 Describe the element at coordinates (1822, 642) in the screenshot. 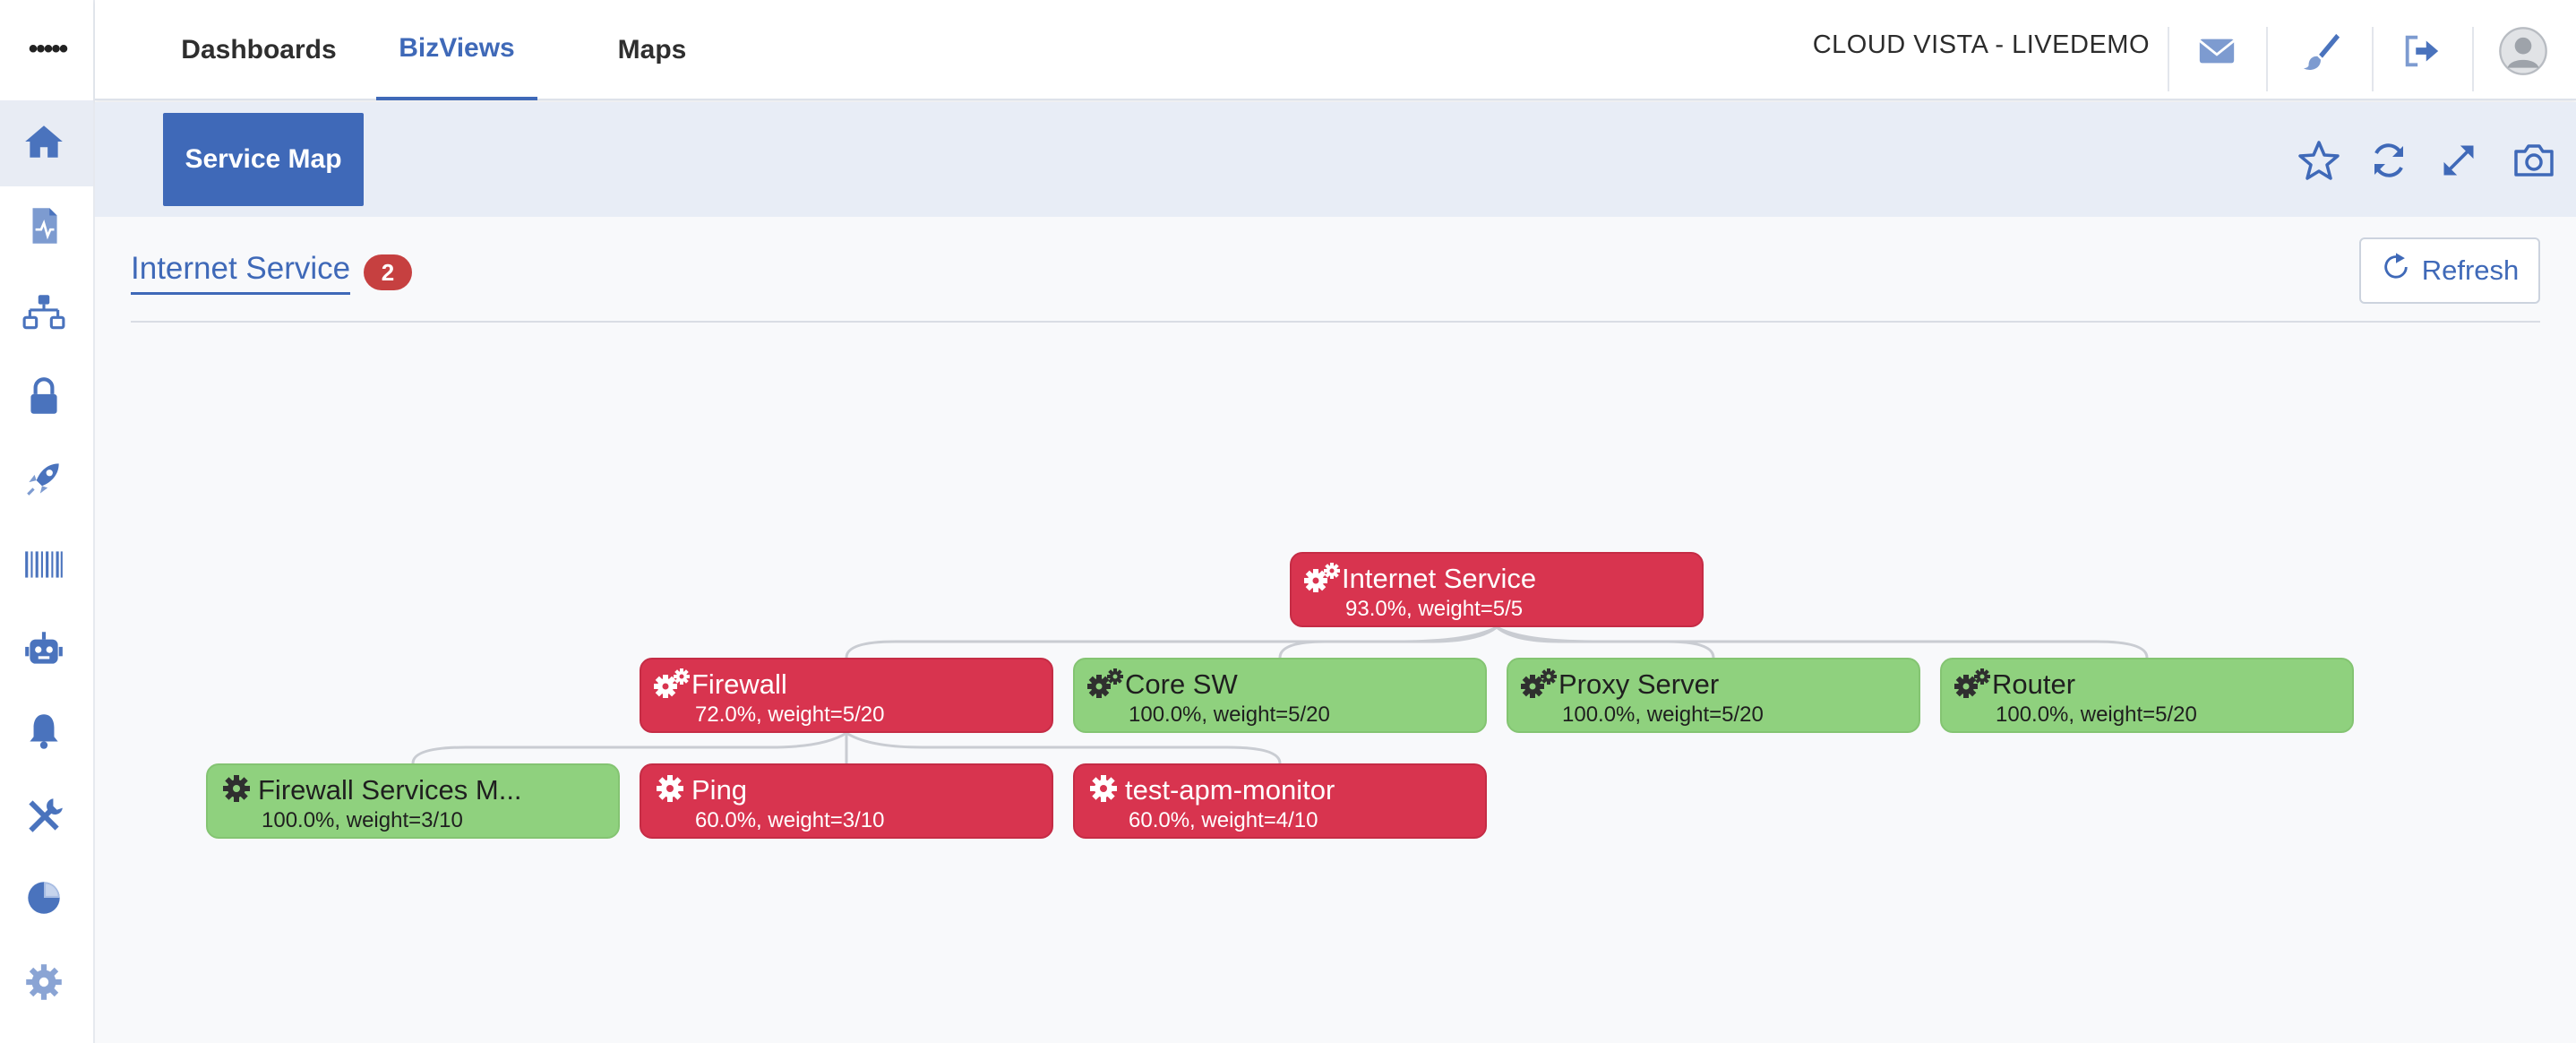

I see `connector-root-router` at that location.